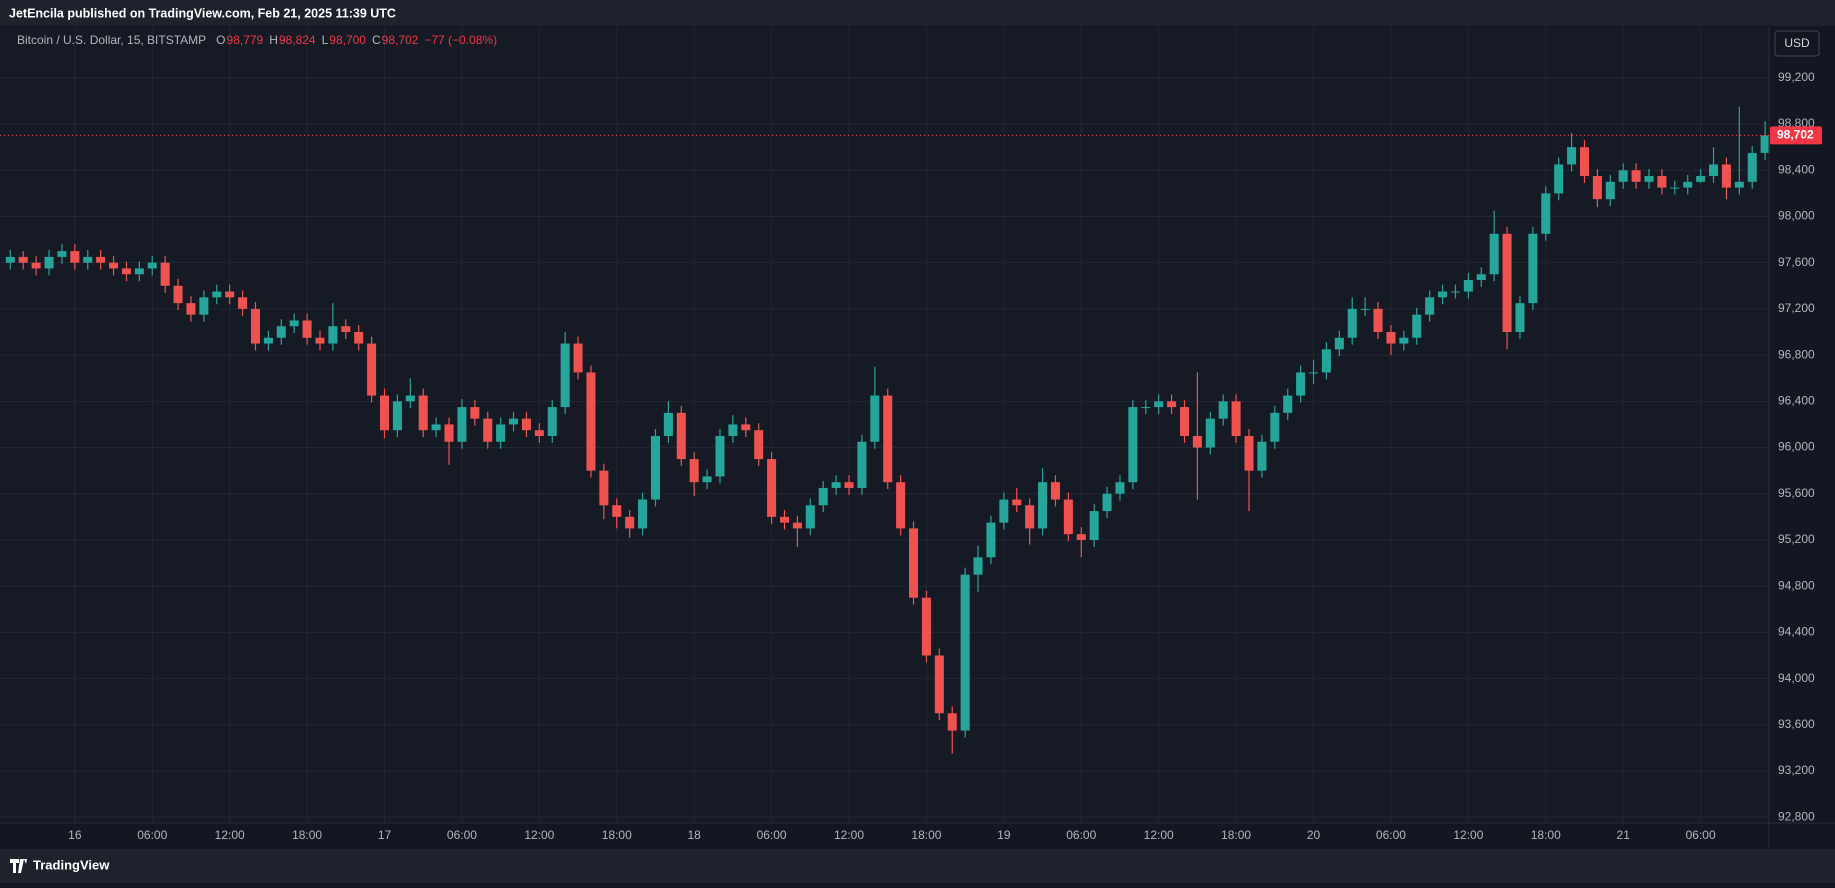 The width and height of the screenshot is (1835, 888). I want to click on ohlc-value: 98,700, so click(347, 40).